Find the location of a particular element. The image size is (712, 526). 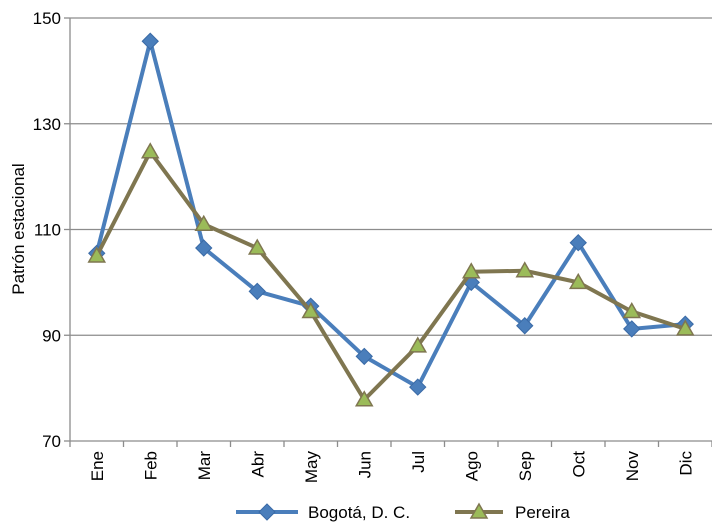

y-tick-label: 150 is located at coordinates (47, 18).